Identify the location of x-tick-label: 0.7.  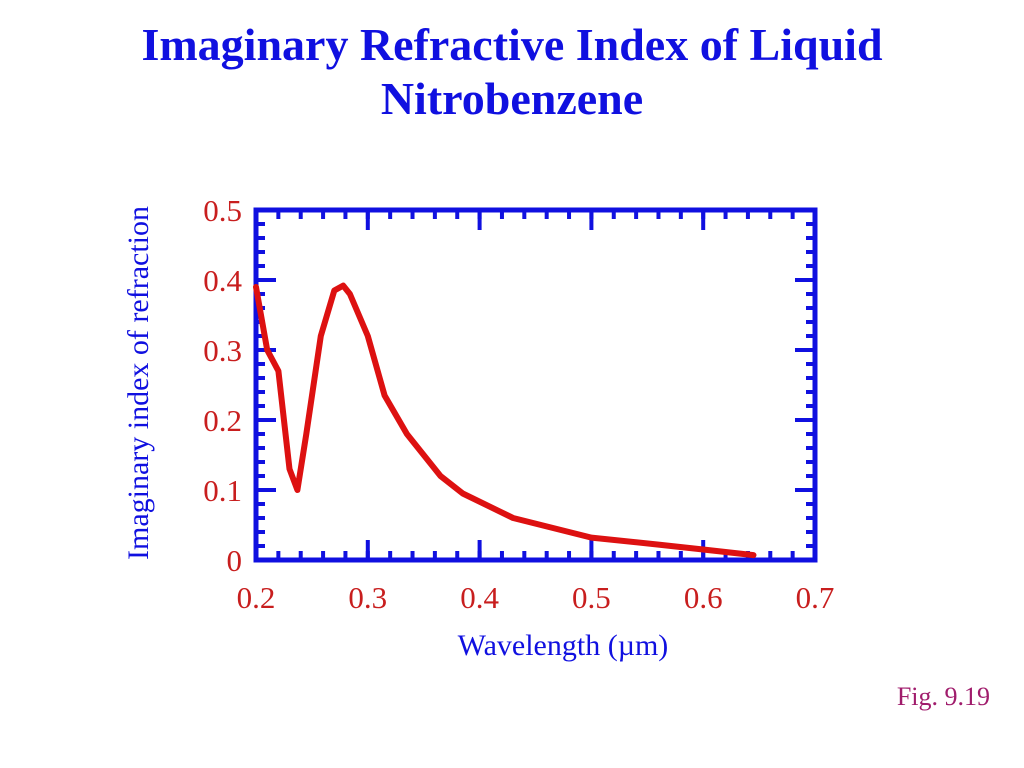
(815, 597).